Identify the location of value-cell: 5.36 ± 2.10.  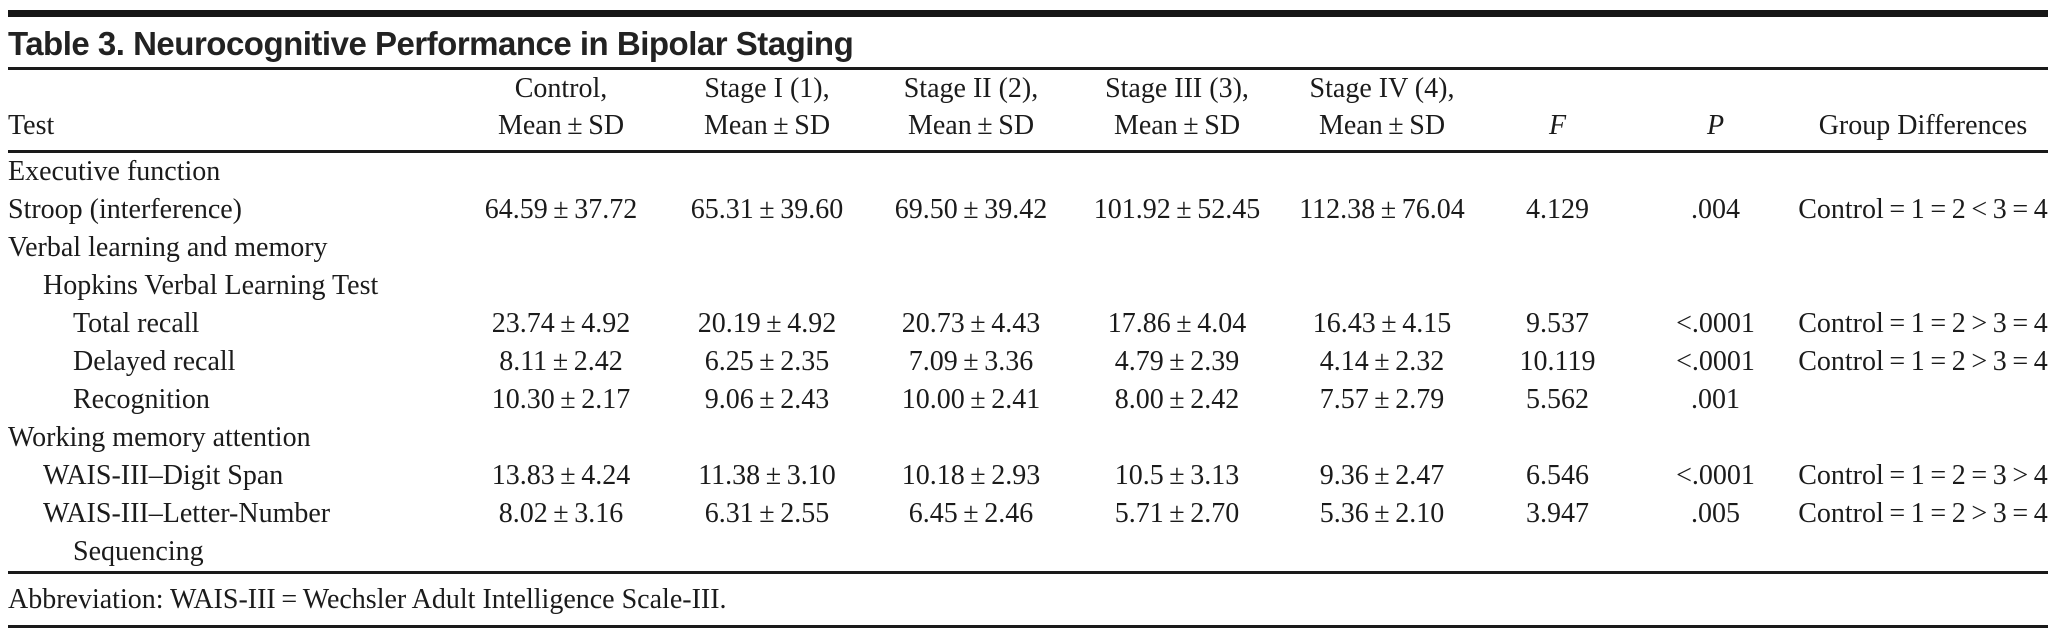
(1382, 513).